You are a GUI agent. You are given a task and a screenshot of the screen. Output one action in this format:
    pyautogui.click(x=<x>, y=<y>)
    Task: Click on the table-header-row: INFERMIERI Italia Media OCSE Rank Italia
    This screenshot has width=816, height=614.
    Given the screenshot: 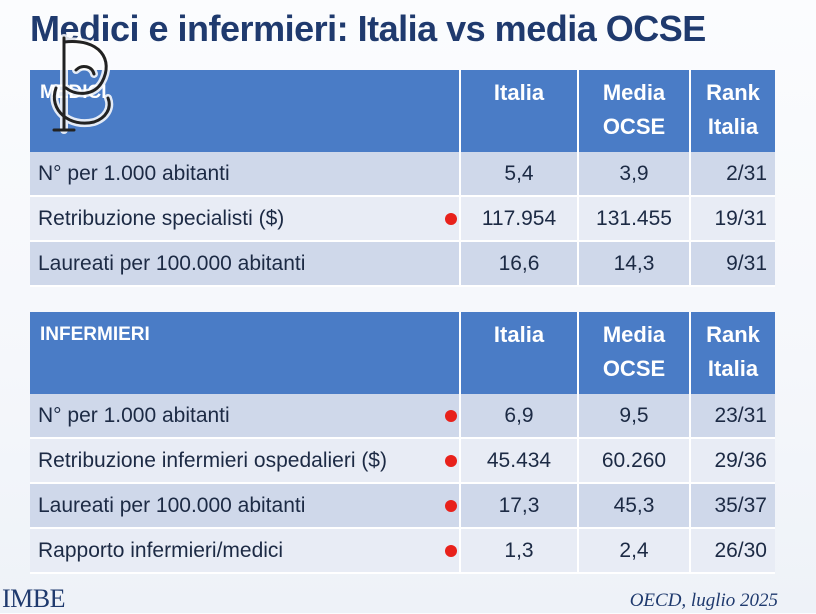 What is the action you would take?
    pyautogui.click(x=402, y=353)
    